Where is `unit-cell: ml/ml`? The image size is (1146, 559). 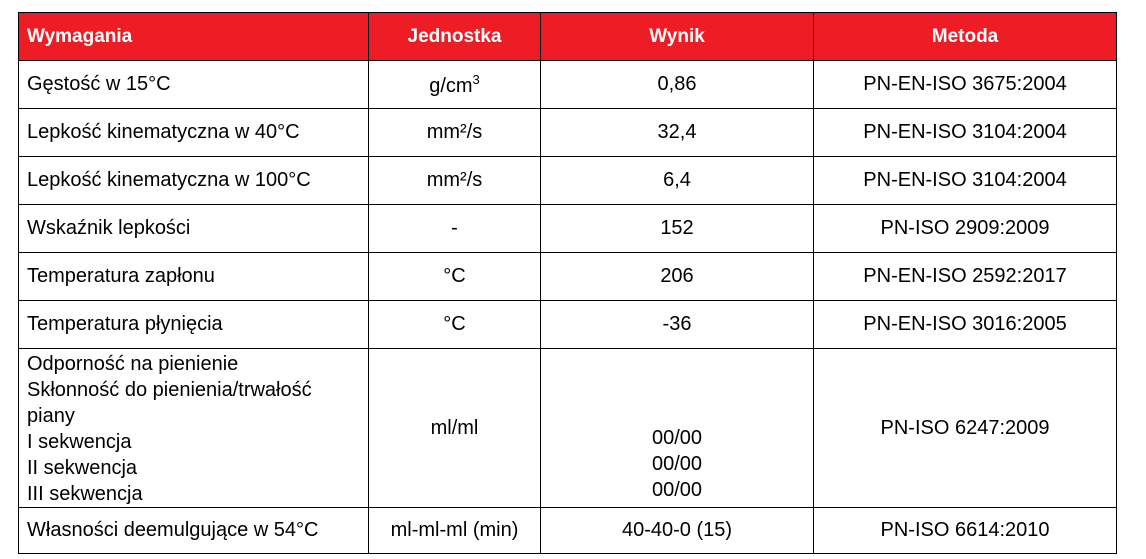
unit-cell: ml/ml is located at coordinates (454, 428).